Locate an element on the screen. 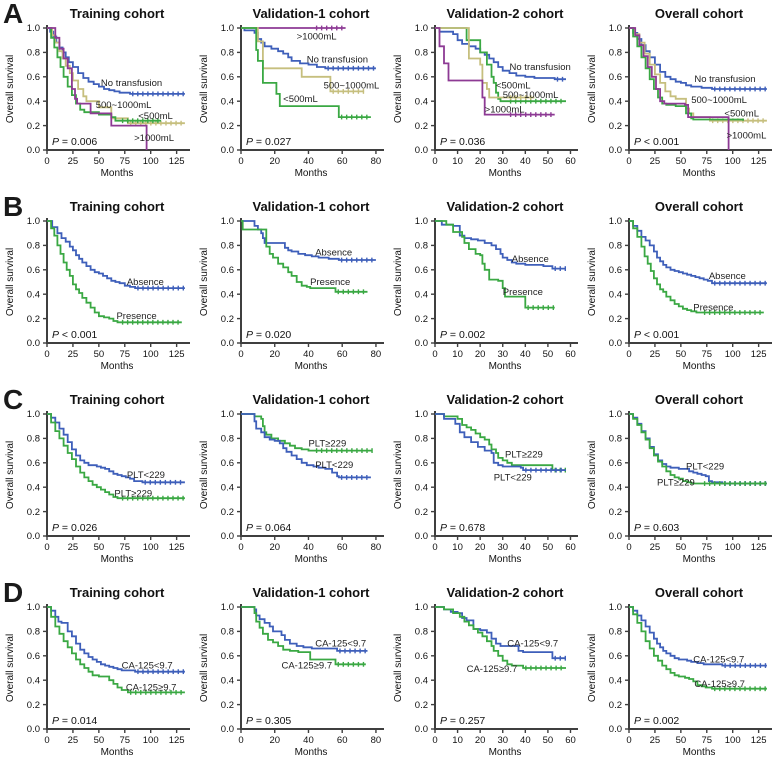  p-value-label: P = 0.014 is located at coordinates (74, 721).